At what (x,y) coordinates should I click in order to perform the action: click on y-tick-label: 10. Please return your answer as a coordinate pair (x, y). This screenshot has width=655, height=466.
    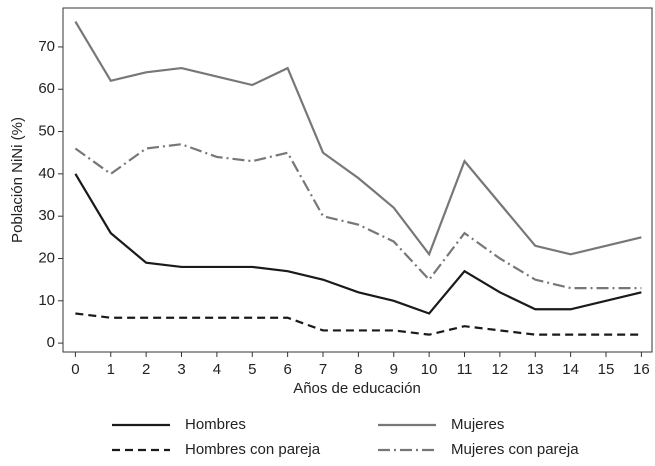
    Looking at the image, I should click on (46, 300).